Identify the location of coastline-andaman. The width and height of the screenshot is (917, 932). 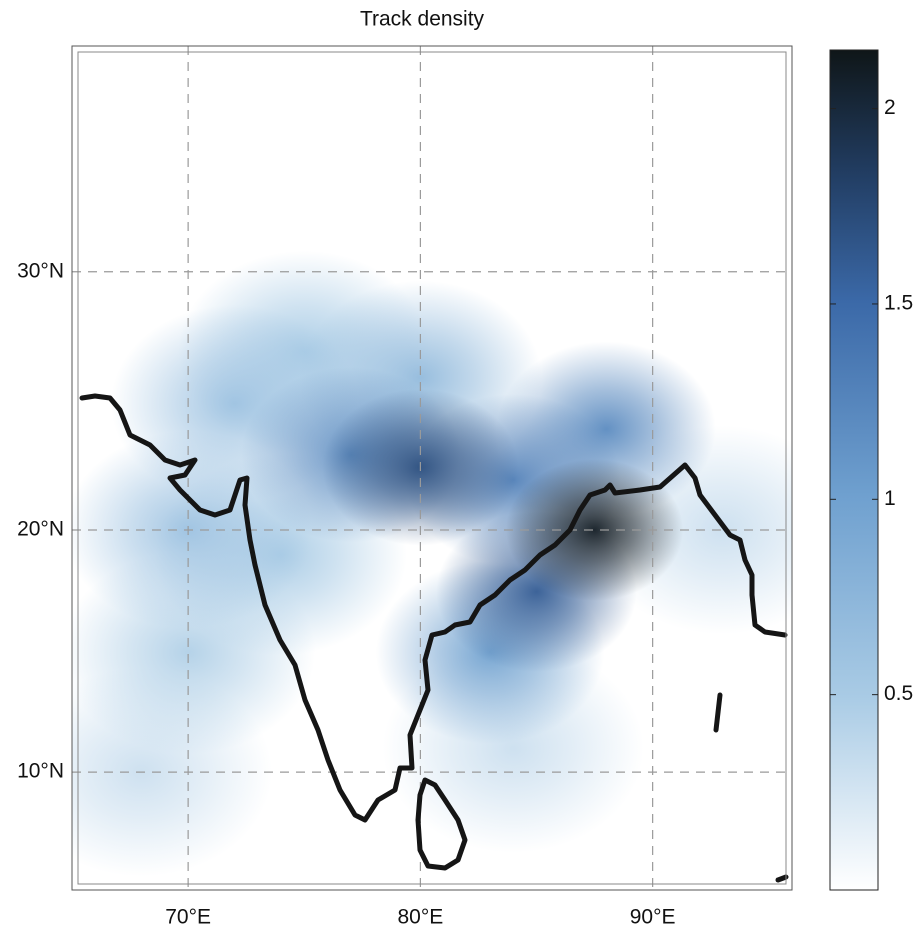
(718, 712).